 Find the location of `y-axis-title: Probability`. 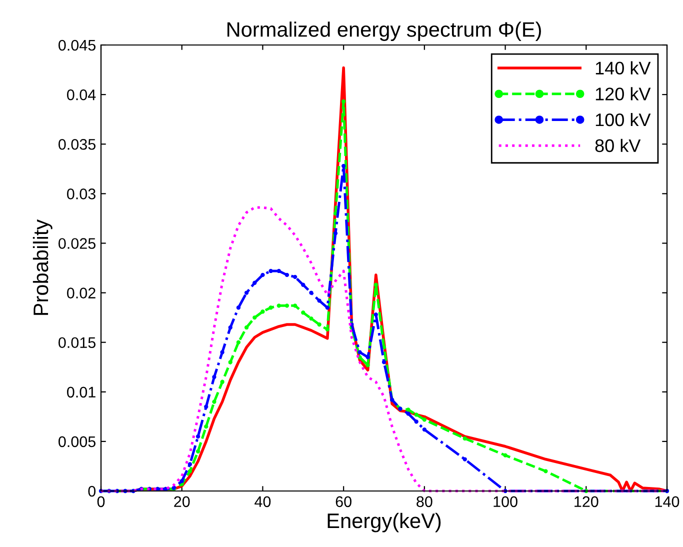

y-axis-title: Probability is located at coordinates (42, 267).